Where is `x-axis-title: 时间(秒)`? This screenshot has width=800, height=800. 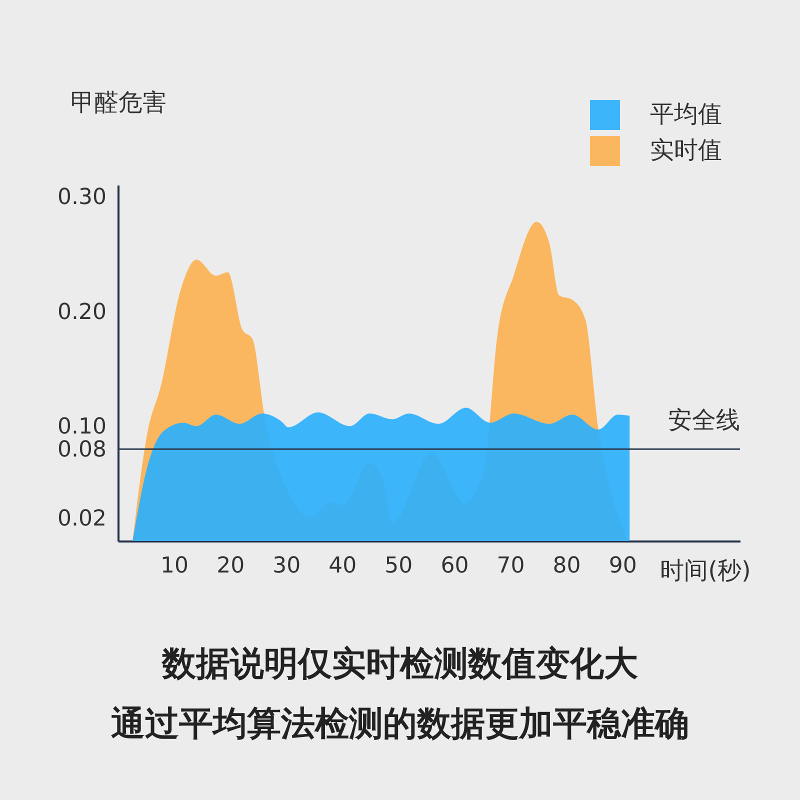 x-axis-title: 时间(秒) is located at coordinates (705, 570).